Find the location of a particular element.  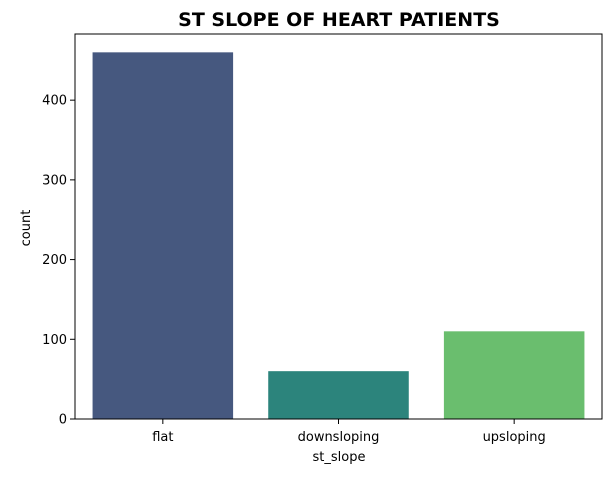

y-tick-label: 0 is located at coordinates (63, 420).